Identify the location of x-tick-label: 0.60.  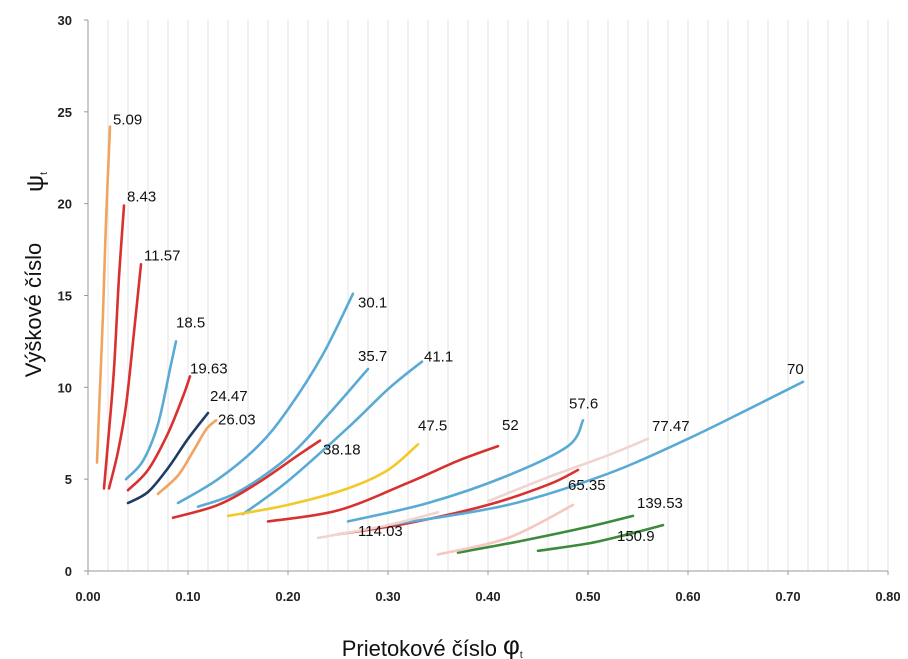
(687, 596).